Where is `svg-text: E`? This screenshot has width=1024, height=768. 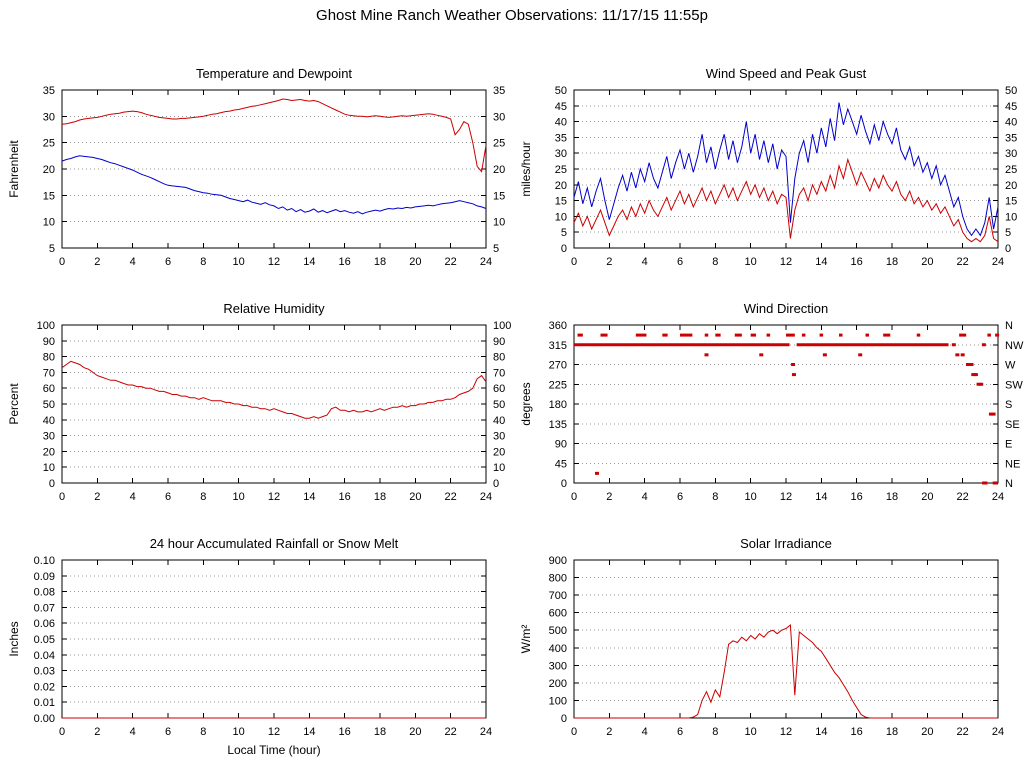
svg-text: E is located at coordinates (1008, 445).